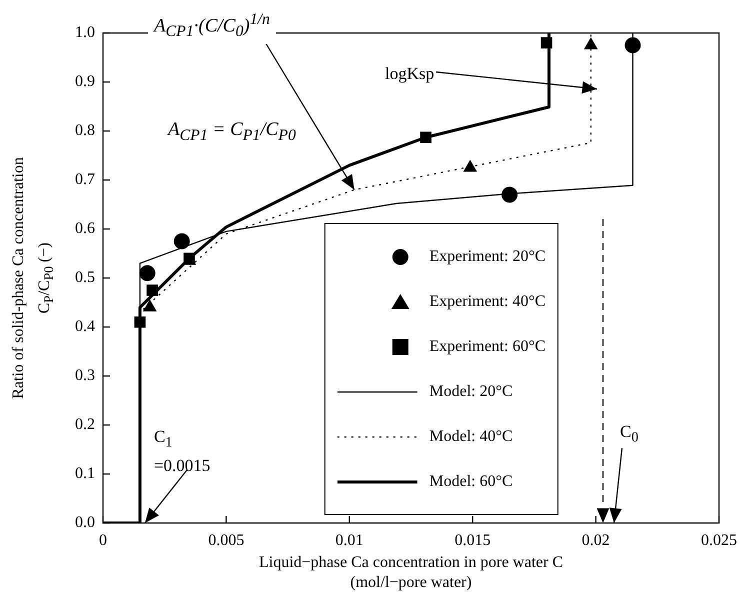 This screenshot has width=745, height=609. Describe the element at coordinates (232, 132) in the screenshot. I see `annotation: A$_{CP1}$ = C$_{P1}$/C$_{P0}$` at that location.